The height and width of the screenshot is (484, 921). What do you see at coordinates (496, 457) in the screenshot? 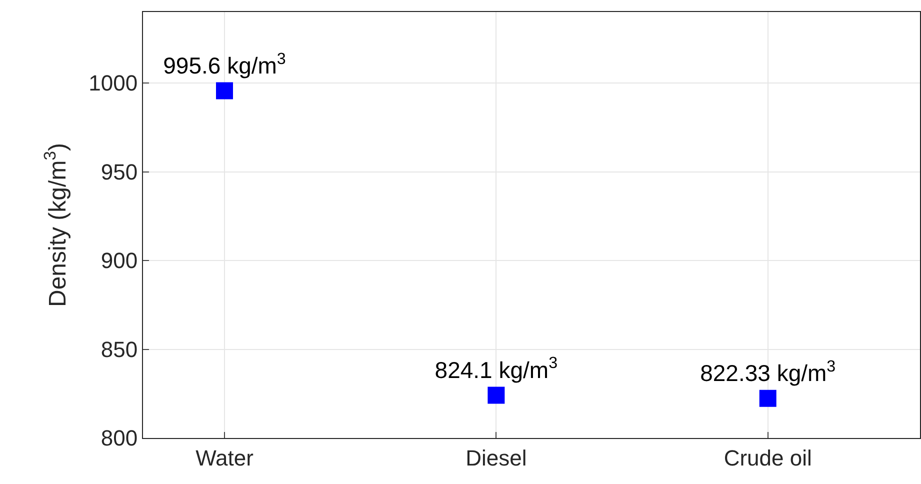
I see `x-tick-label: Diesel` at bounding box center [496, 457].